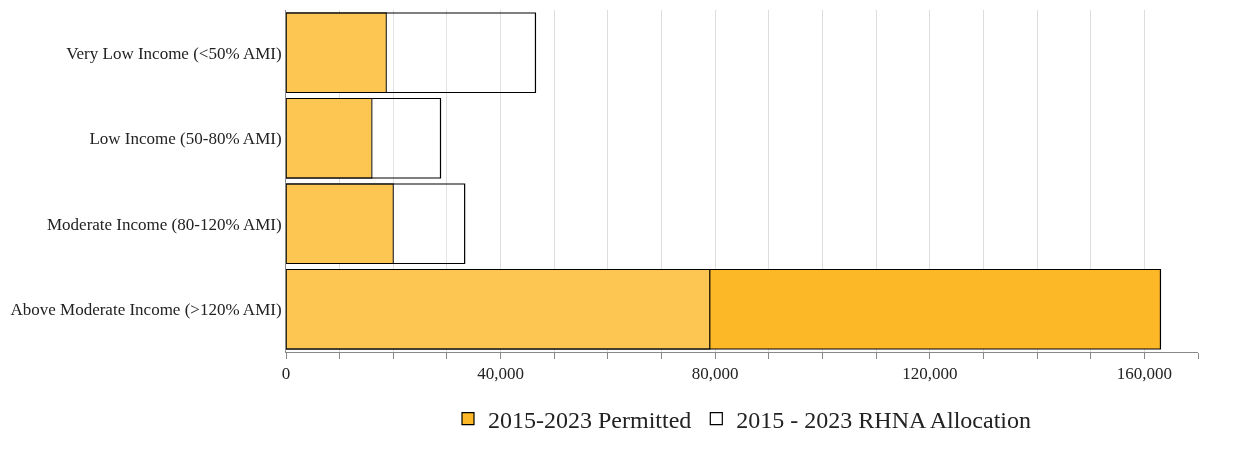  What do you see at coordinates (500, 374) in the screenshot?
I see `x-tick-label: 40,000` at bounding box center [500, 374].